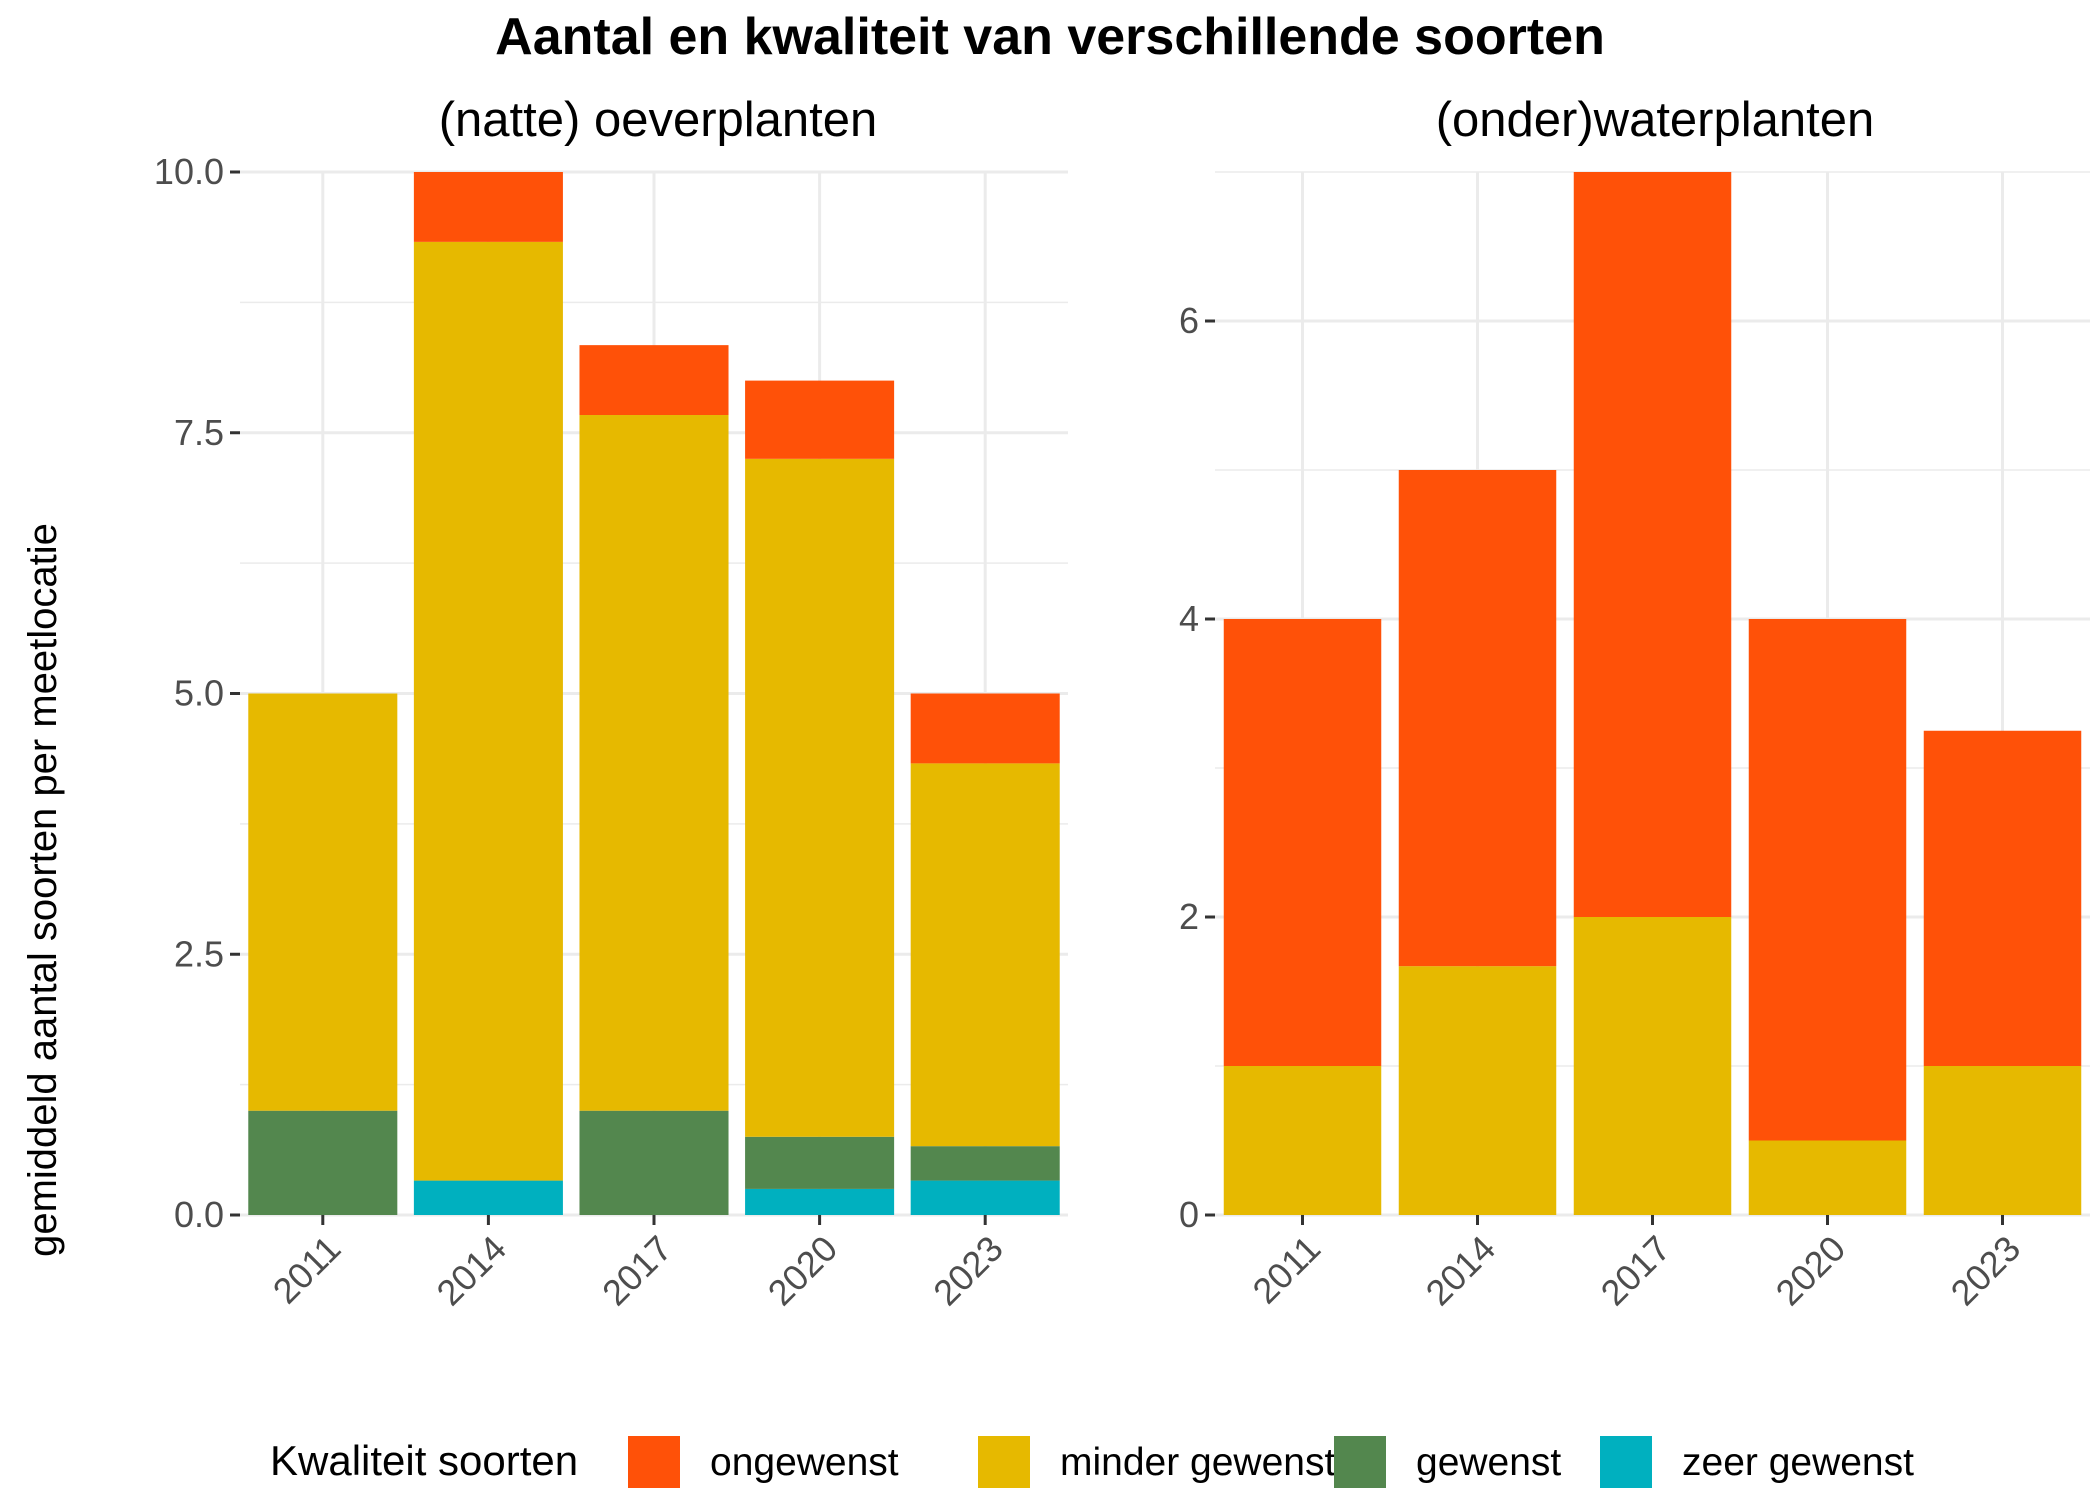 The width and height of the screenshot is (2100, 1500). What do you see at coordinates (189, 171) in the screenshot?
I see `y-tick-label: 10.0` at bounding box center [189, 171].